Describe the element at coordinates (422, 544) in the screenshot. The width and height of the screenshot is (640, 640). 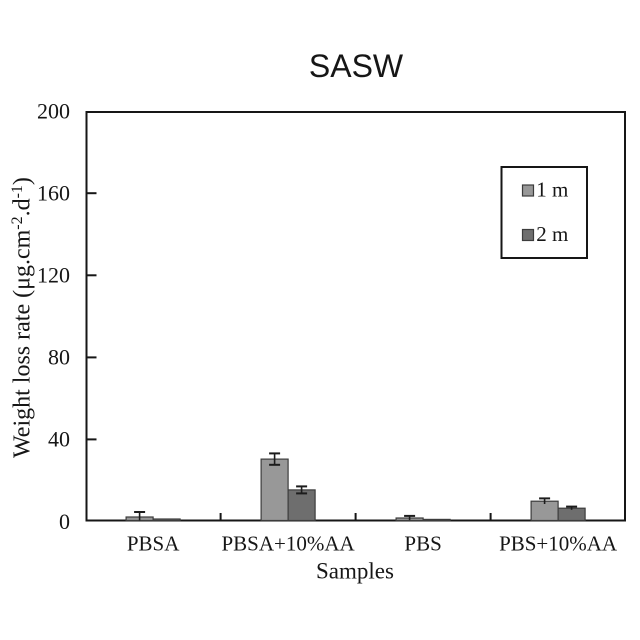
I see `svg-text: PBS` at that location.